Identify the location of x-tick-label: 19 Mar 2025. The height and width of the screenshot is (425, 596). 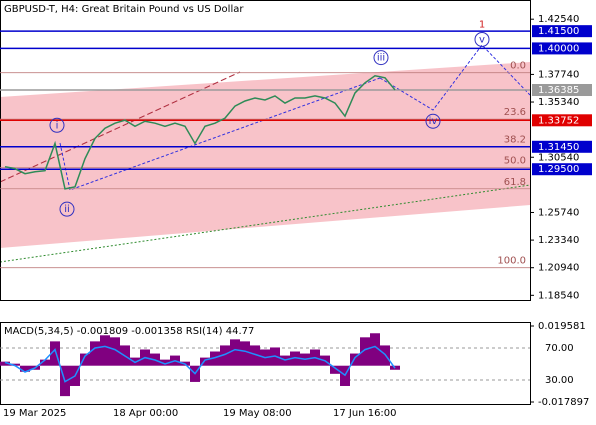
(34, 413).